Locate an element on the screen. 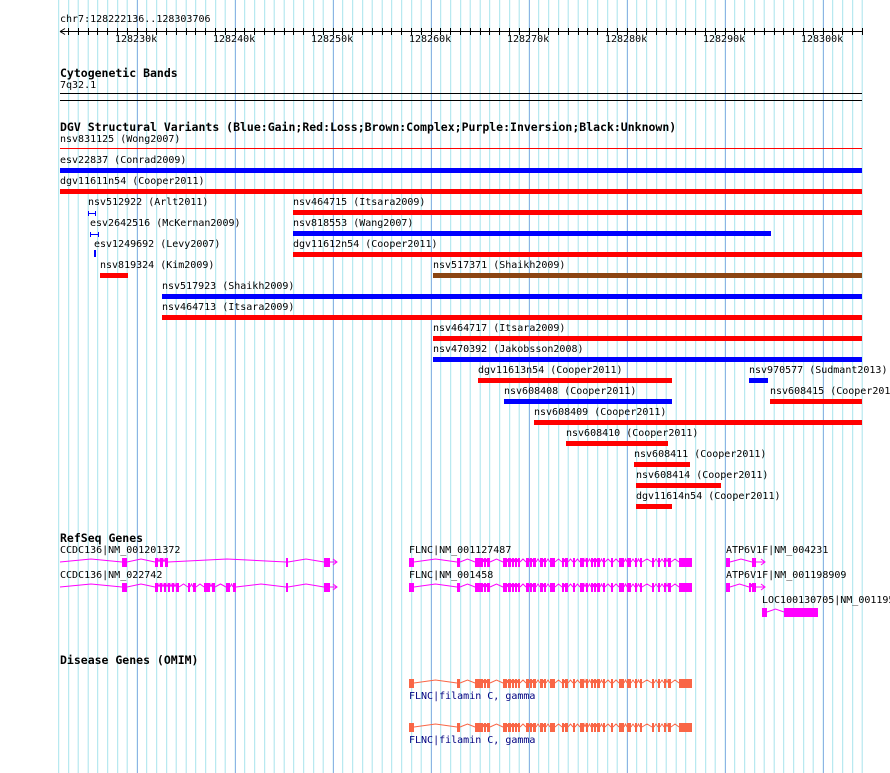 The height and width of the screenshot is (773, 890). sv-label: nsv517371 (Shaikh2009) is located at coordinates (499, 265).